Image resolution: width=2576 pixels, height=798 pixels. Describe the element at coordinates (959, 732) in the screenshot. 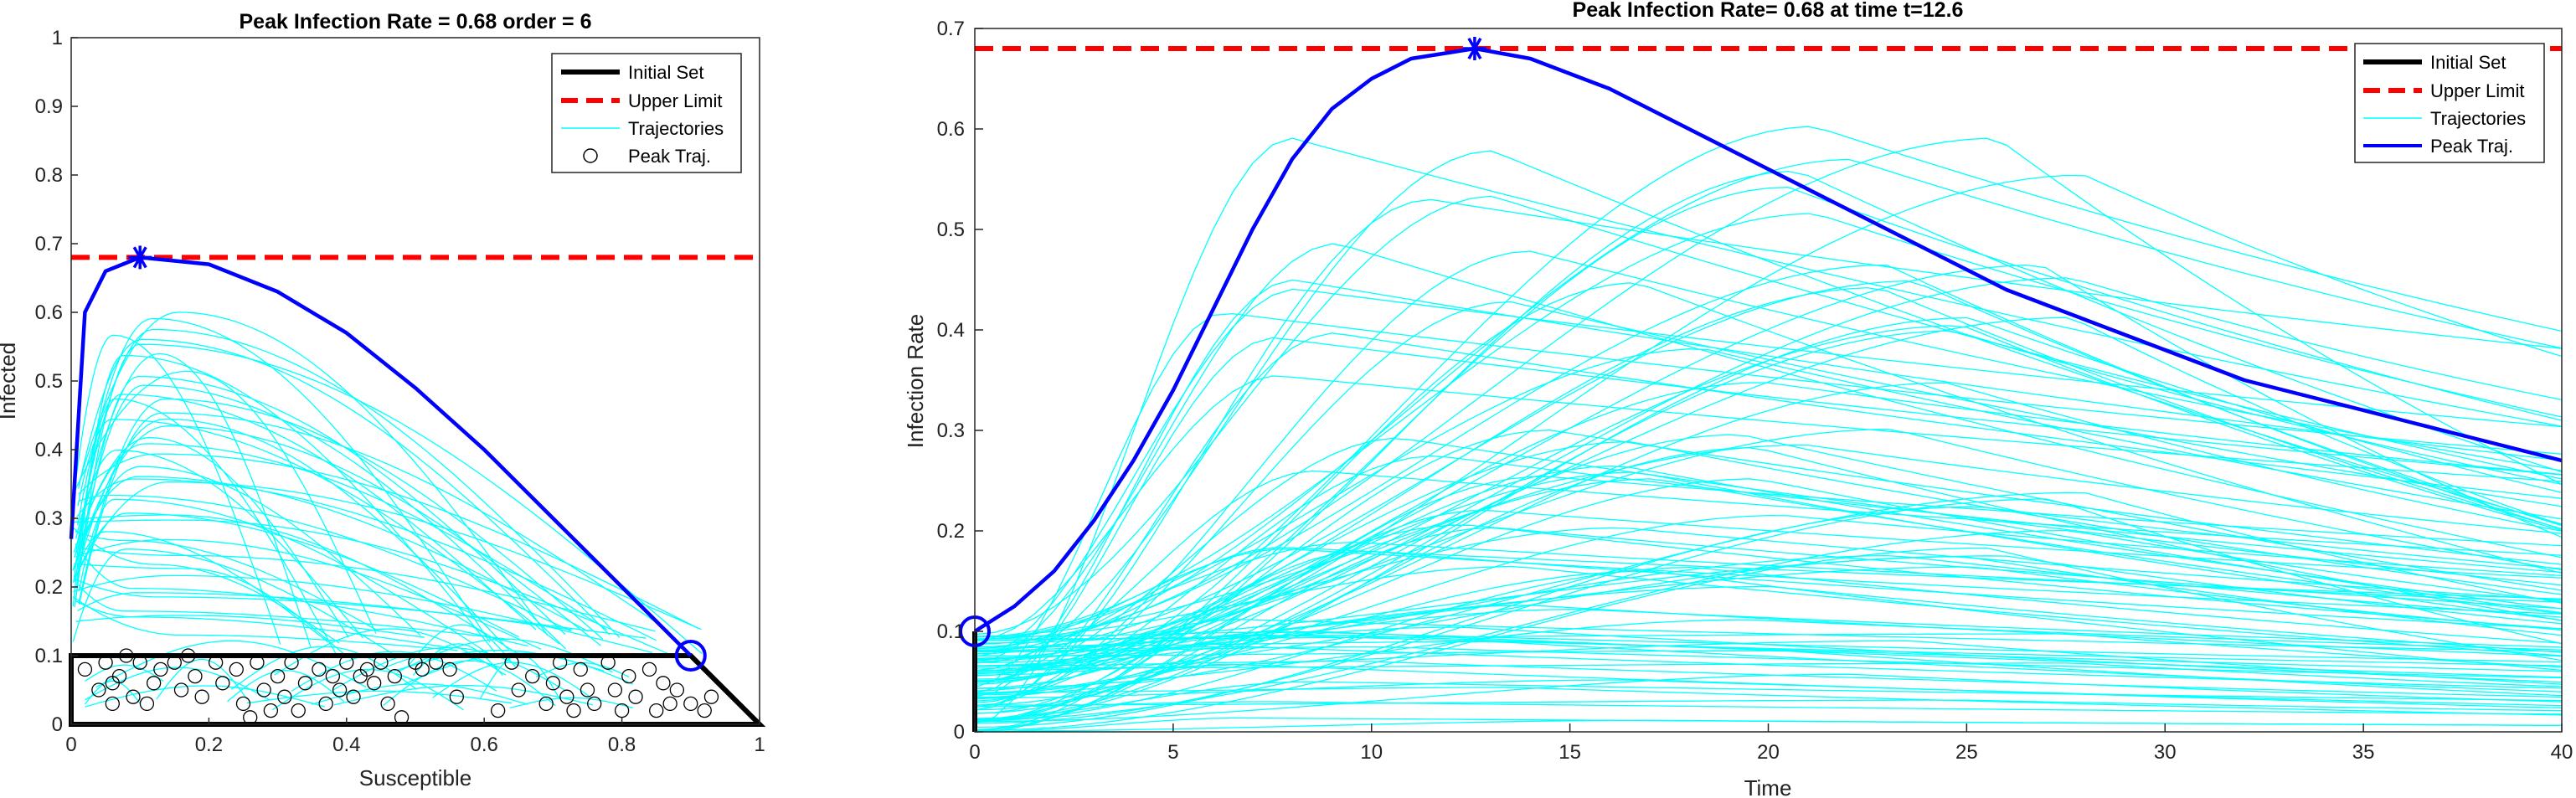

I see `right-y-tick-label: 0` at that location.